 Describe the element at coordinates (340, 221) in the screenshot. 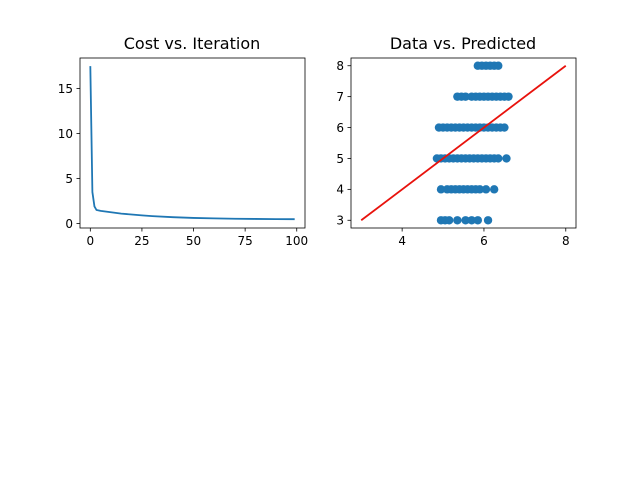

I see `data-predicted-chart-y-tick-label: 3` at that location.